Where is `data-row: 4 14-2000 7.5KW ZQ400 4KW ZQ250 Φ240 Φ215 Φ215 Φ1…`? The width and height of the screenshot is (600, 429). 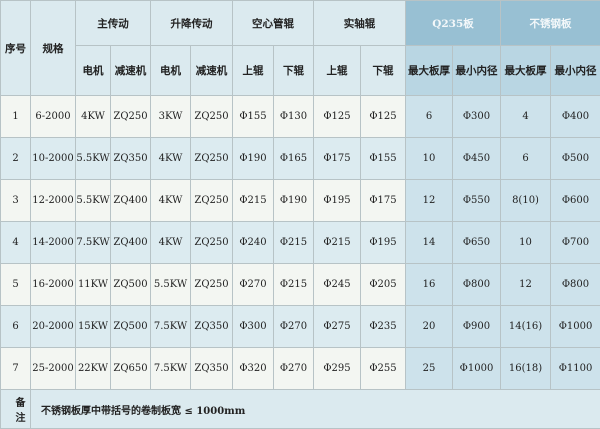
data-row: 4 14-2000 7.5KW ZQ400 4KW ZQ250 Φ240 Φ215 Φ215 Φ1… is located at coordinates (300, 242).